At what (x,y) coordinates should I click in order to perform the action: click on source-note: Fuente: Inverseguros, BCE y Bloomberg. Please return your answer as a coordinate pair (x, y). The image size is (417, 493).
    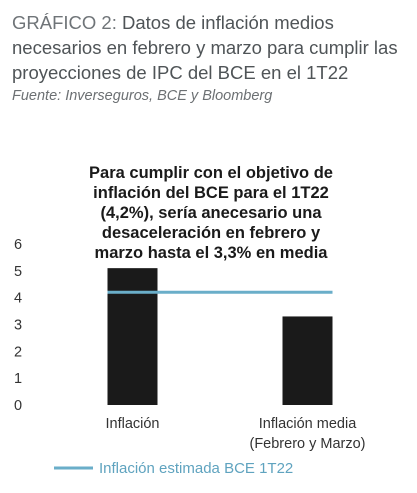
    Looking at the image, I should click on (142, 96).